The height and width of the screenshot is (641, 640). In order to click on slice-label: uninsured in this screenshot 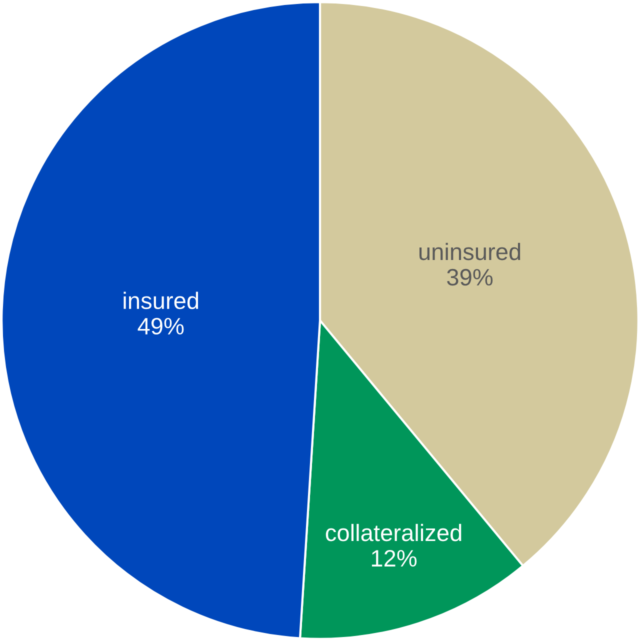, I will do `click(469, 251)`.